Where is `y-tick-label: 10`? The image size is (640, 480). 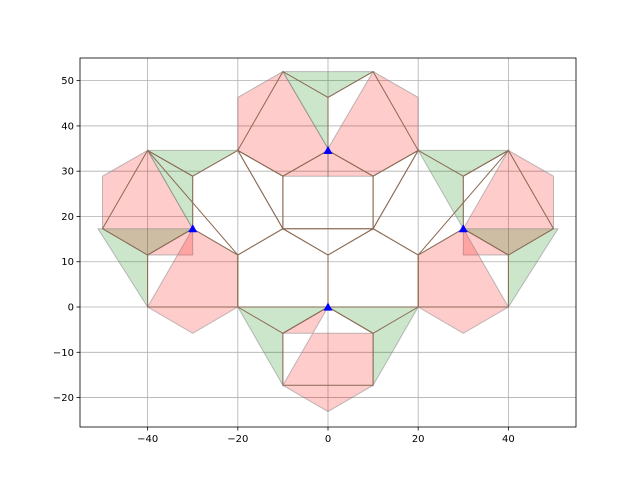 y-tick-label: 10 is located at coordinates (67, 262).